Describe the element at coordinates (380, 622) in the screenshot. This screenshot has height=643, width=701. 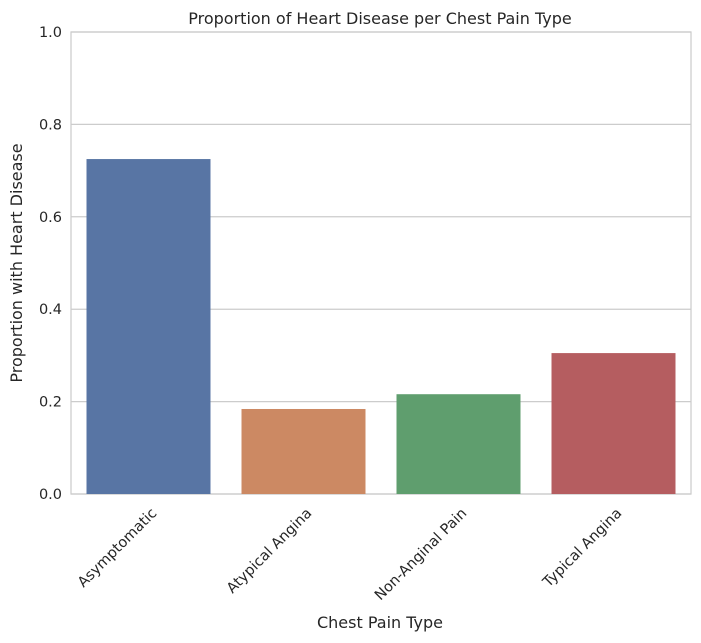
I see `x-axis-title: Chest Pain Type` at that location.